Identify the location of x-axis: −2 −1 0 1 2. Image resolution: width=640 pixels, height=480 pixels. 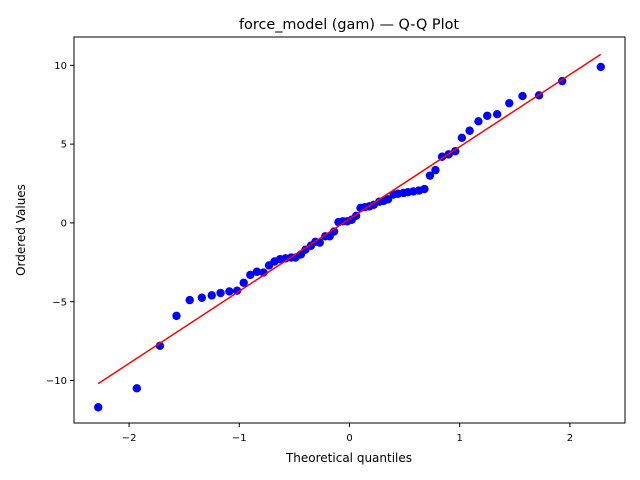
(347, 433).